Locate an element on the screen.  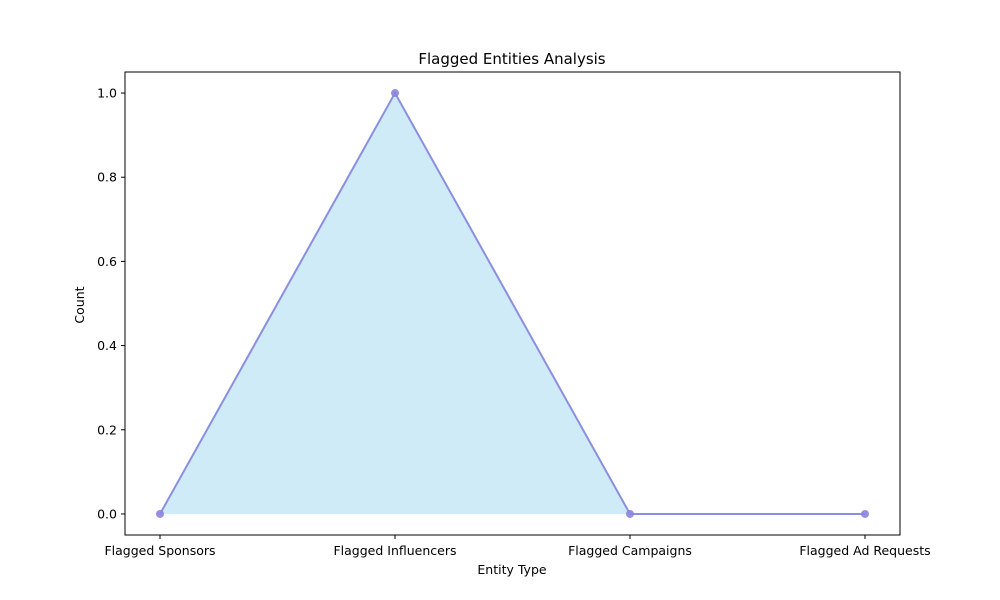
x-tick-label: Flagged Influencers is located at coordinates (394, 550).